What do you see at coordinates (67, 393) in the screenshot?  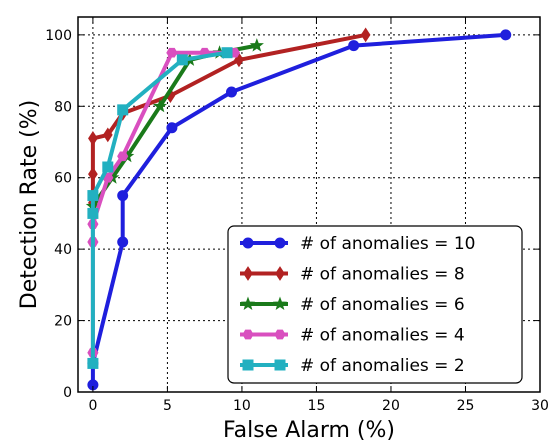 I see `y-tick-label: 0` at bounding box center [67, 393].